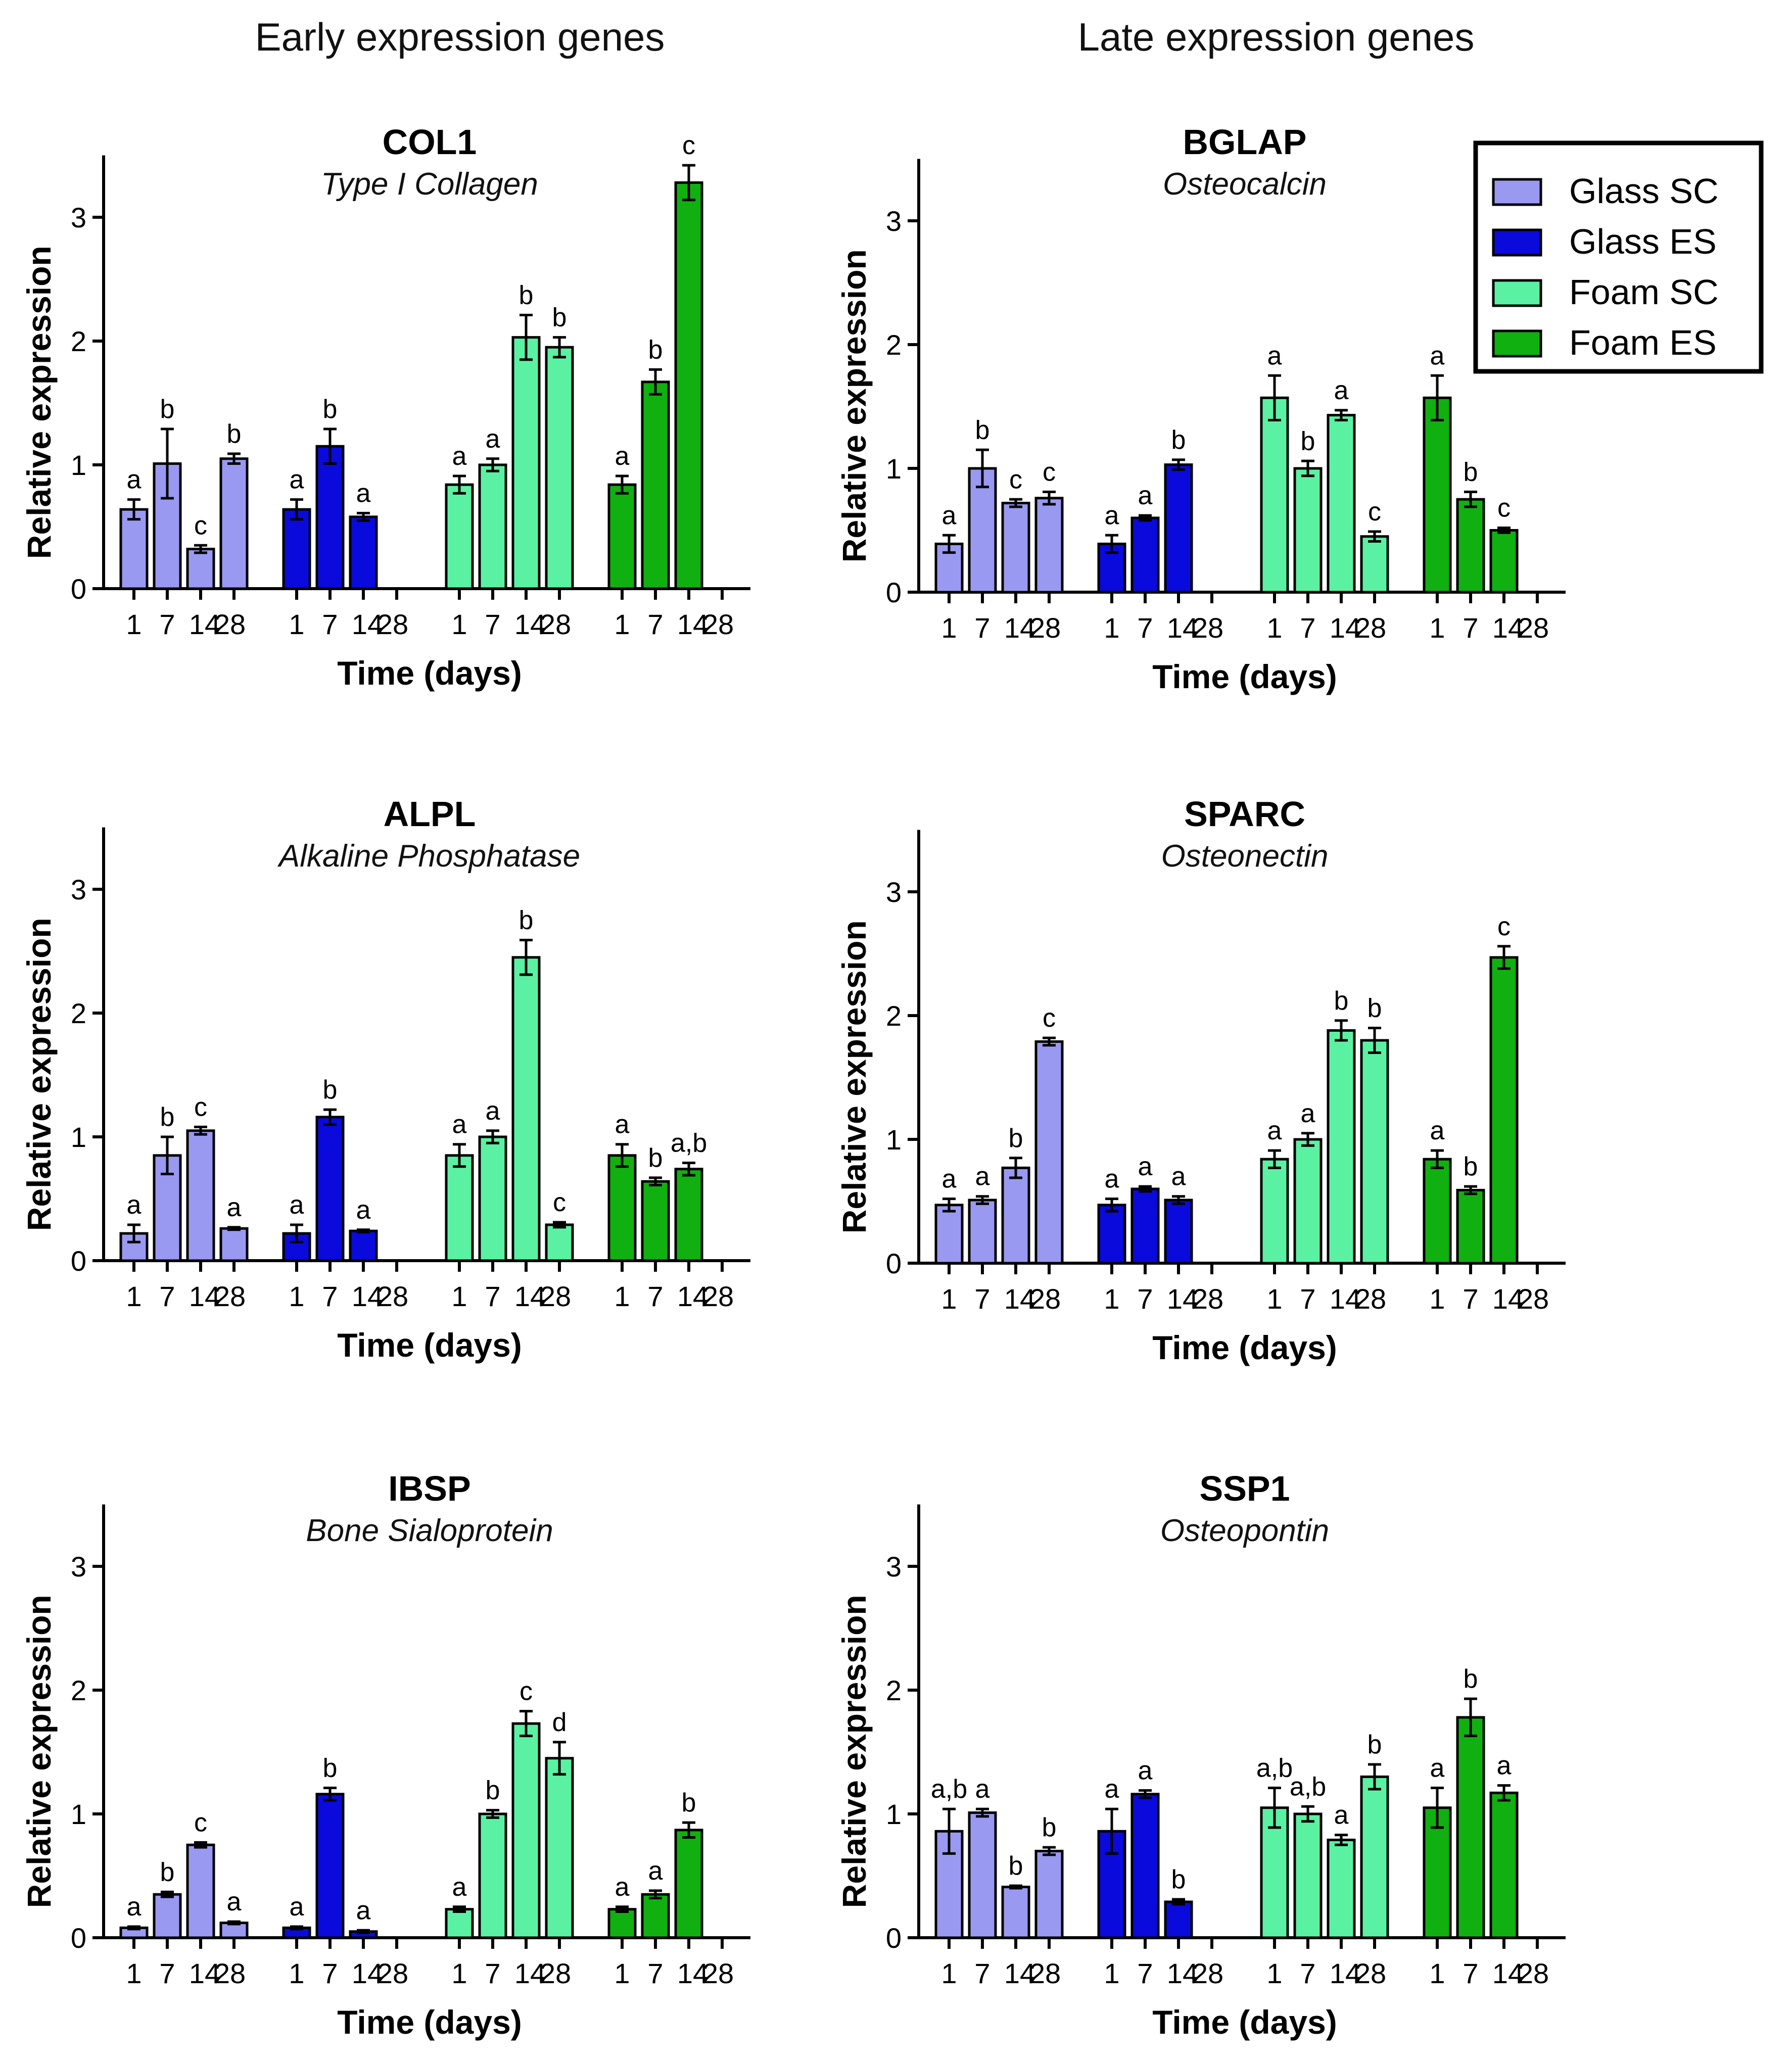 Image resolution: width=1792 pixels, height=2061 pixels. What do you see at coordinates (1619, 257) in the screenshot?
I see `legend: Glass SC Glass ES Foam SC Foam ES` at bounding box center [1619, 257].